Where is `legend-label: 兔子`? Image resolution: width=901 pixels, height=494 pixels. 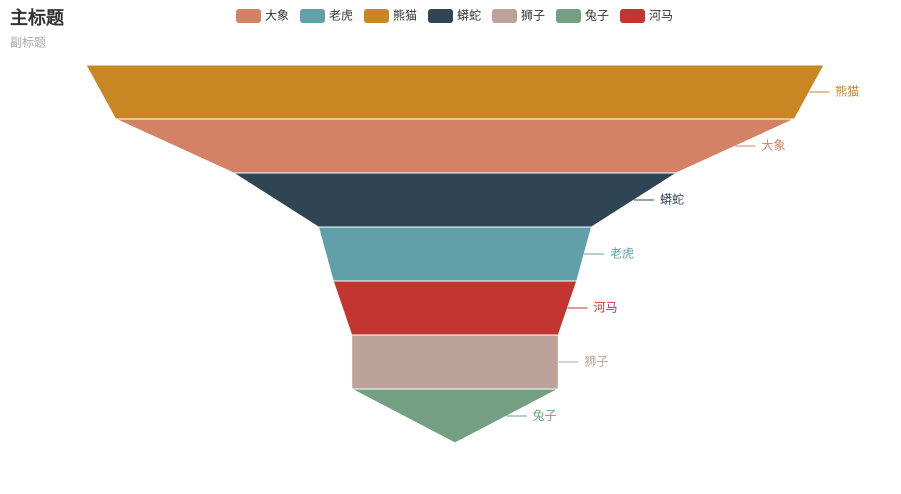 legend-label: 兔子 is located at coordinates (597, 15).